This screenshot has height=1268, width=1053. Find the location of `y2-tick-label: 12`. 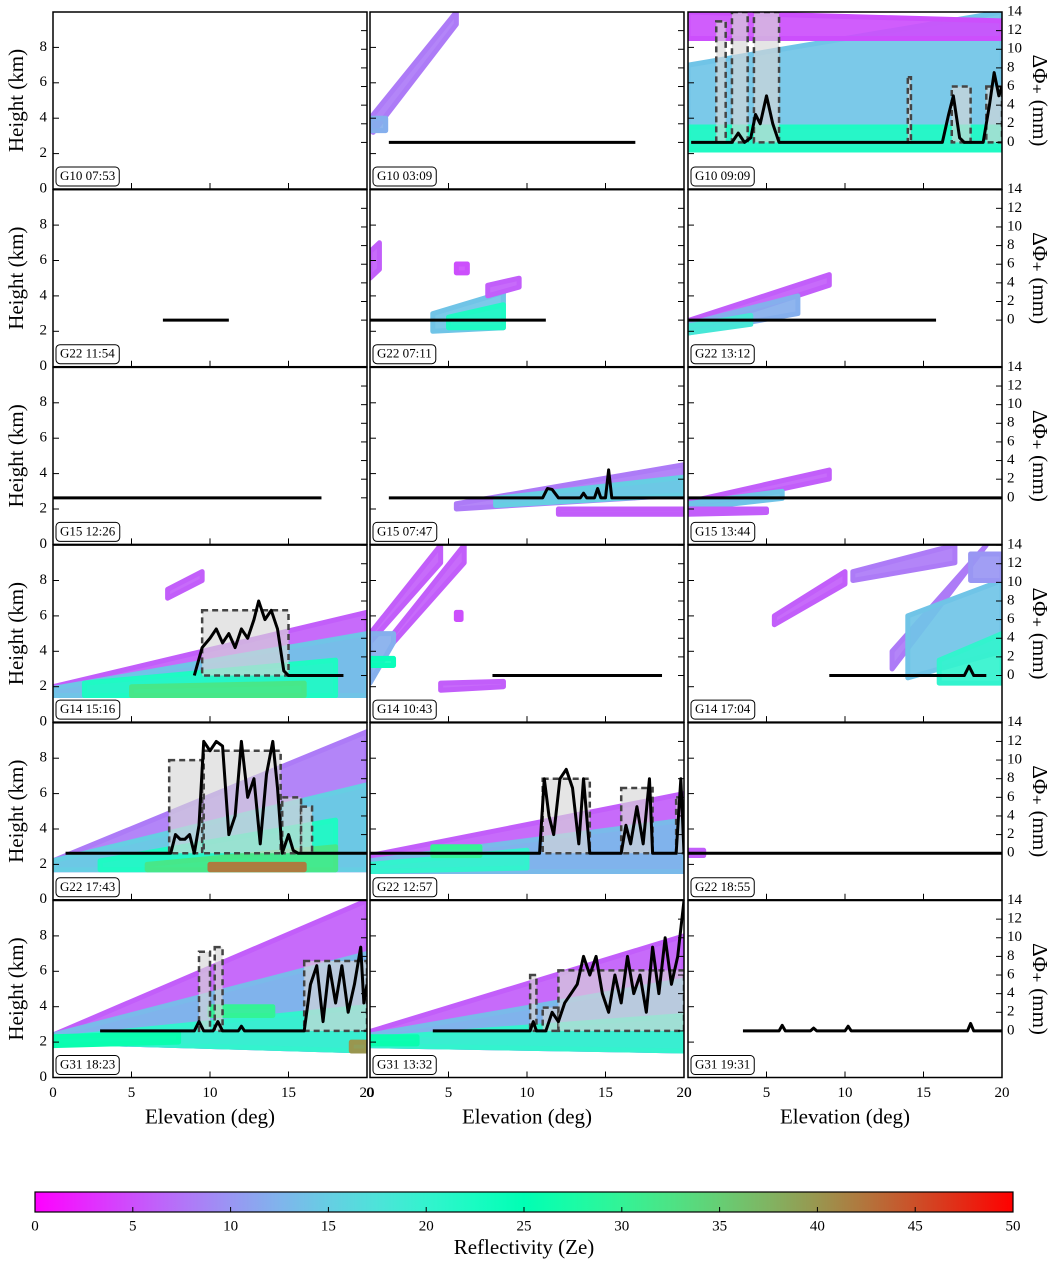

y2-tick-label: 12 is located at coordinates (1014, 208).